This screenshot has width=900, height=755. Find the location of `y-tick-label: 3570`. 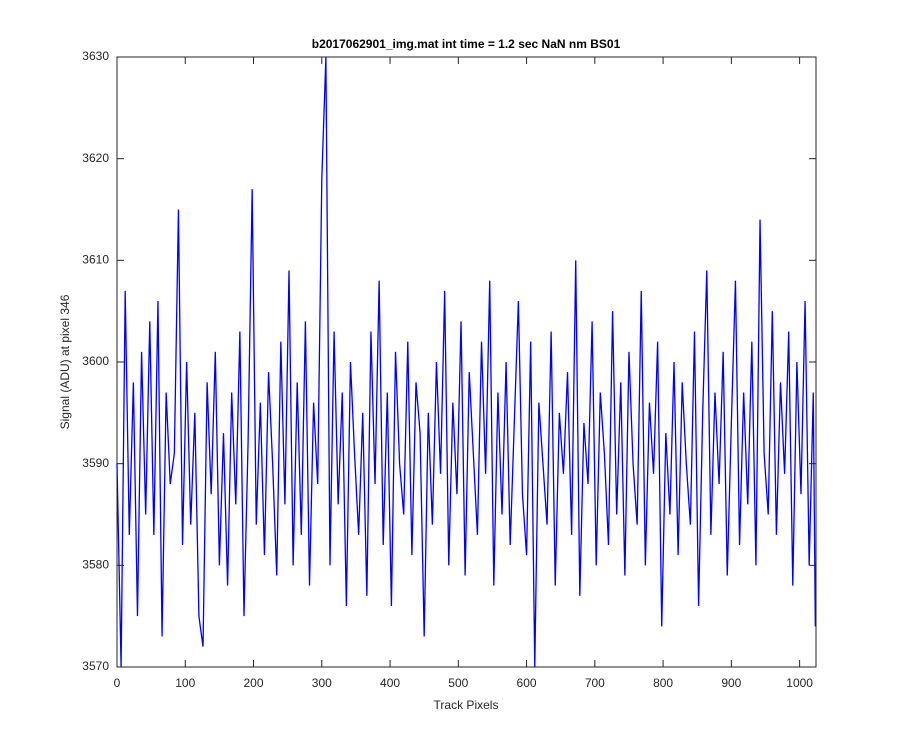

y-tick-label: 3570 is located at coordinates (95, 666).